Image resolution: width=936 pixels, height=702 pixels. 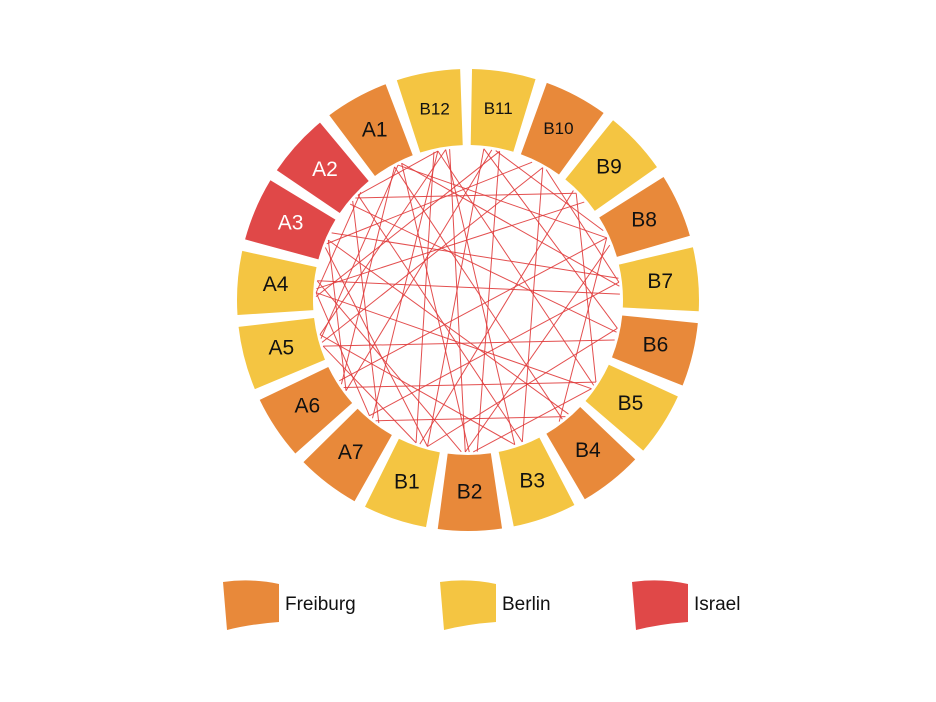 I want to click on segment-label: A1, so click(x=375, y=130).